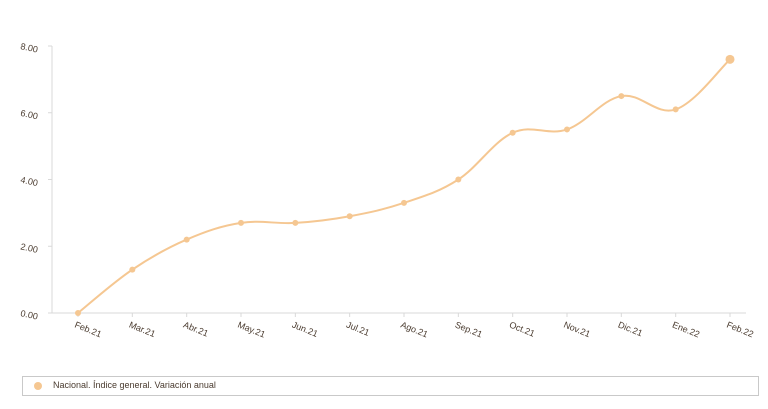 The width and height of the screenshot is (768, 409). What do you see at coordinates (740, 330) in the screenshot?
I see `x-tick-label: Feb.22` at bounding box center [740, 330].